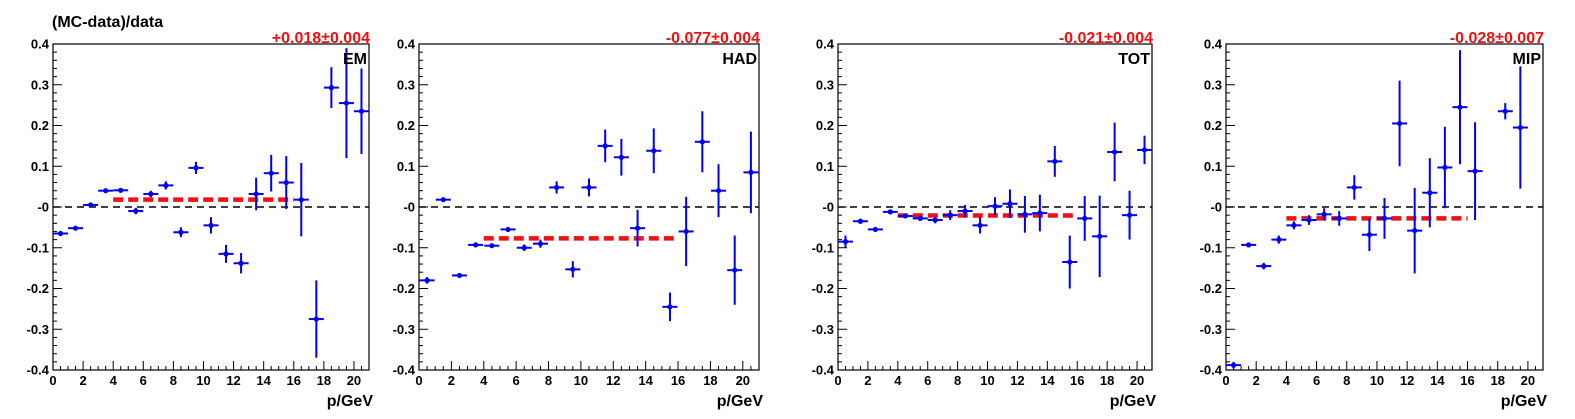 The image size is (1575, 419). What do you see at coordinates (1527, 59) in the screenshot?
I see `panel-label: MIP` at bounding box center [1527, 59].